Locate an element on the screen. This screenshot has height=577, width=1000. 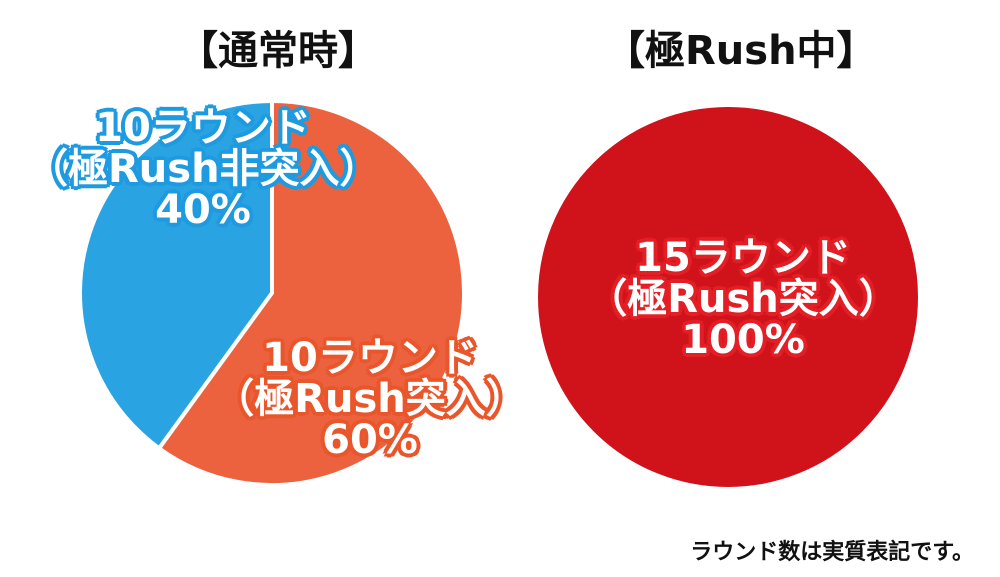
slice-label-percent: 40% is located at coordinates (203, 209).